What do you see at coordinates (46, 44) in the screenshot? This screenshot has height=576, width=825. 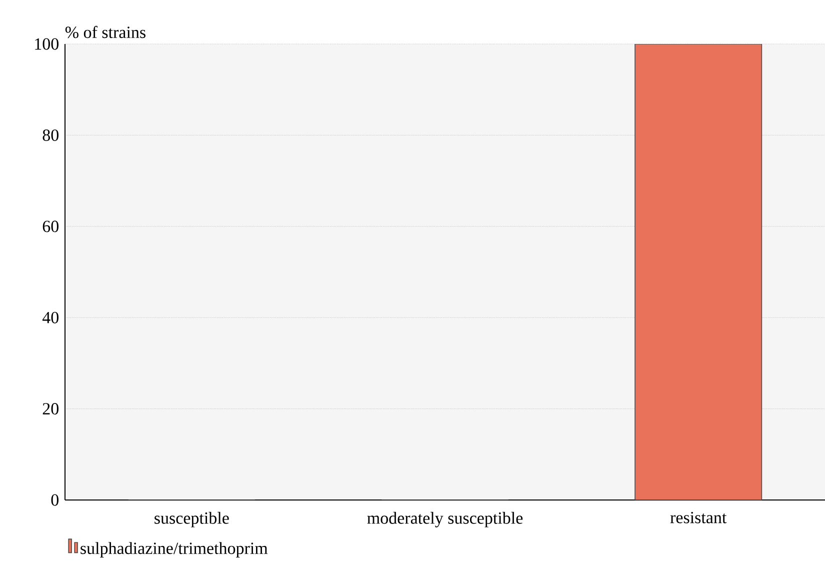 I see `y-tick-label: 100` at bounding box center [46, 44].